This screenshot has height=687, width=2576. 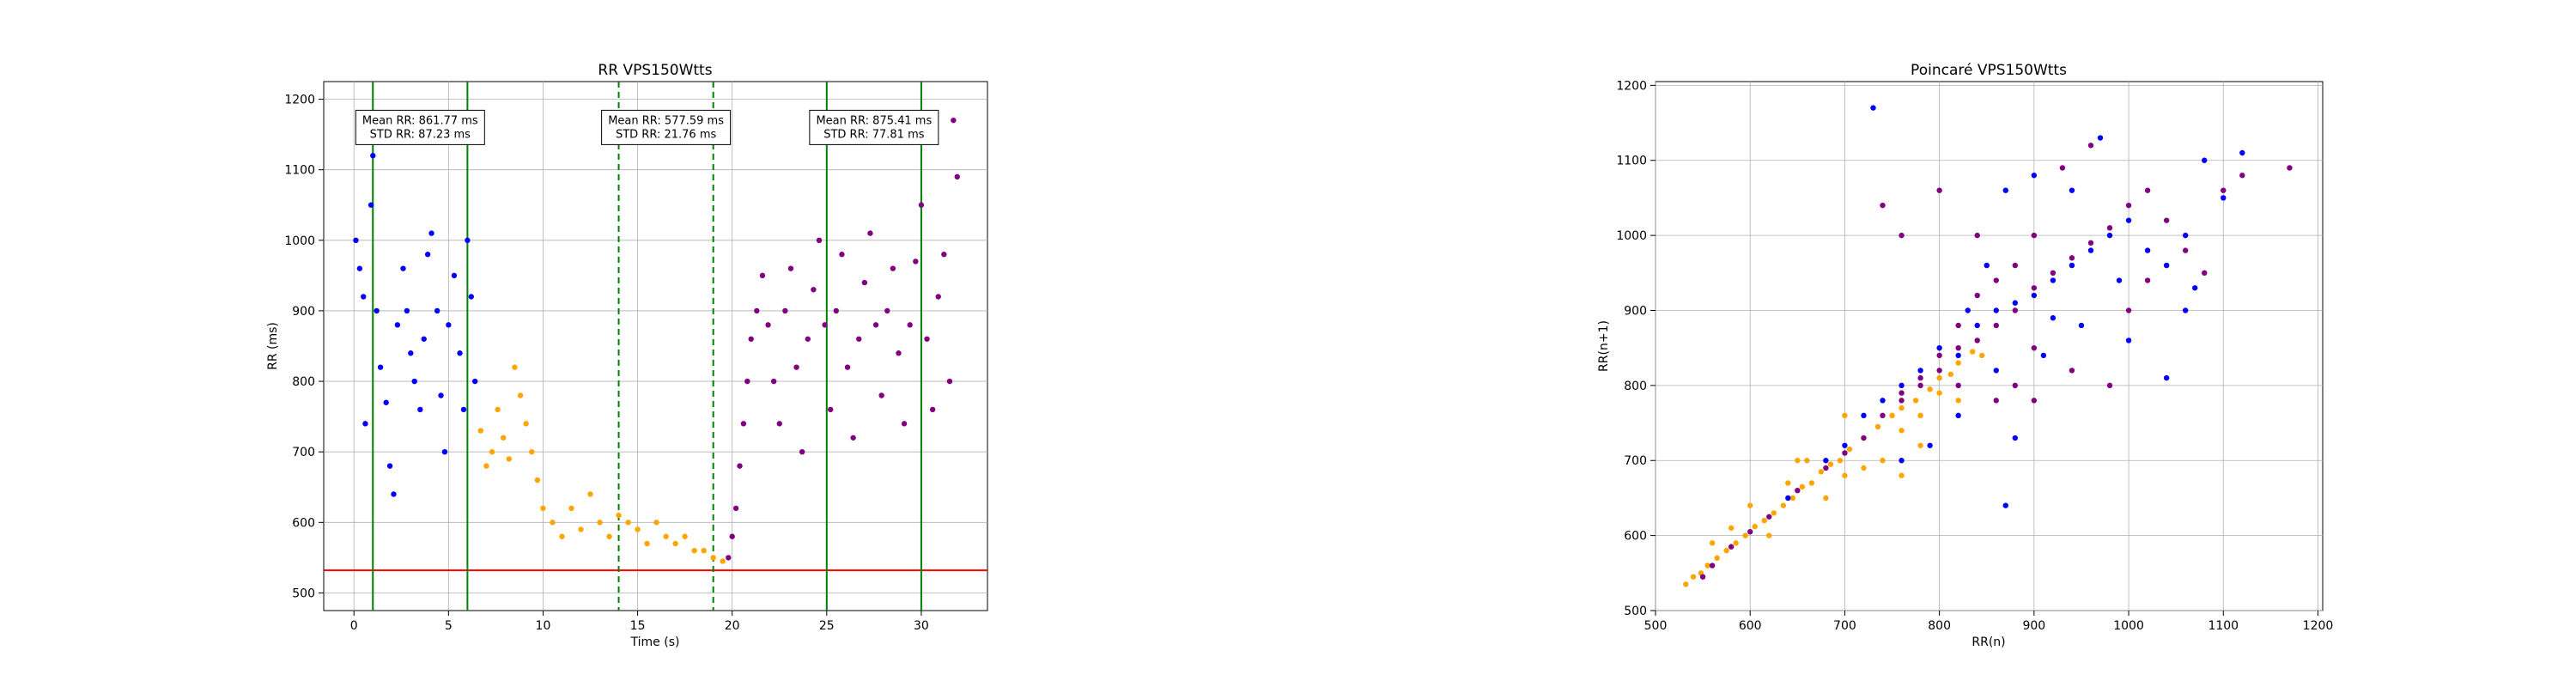 What do you see at coordinates (1604, 346) in the screenshot?
I see `poincare-y-axis-label: RR(n+1)` at bounding box center [1604, 346].